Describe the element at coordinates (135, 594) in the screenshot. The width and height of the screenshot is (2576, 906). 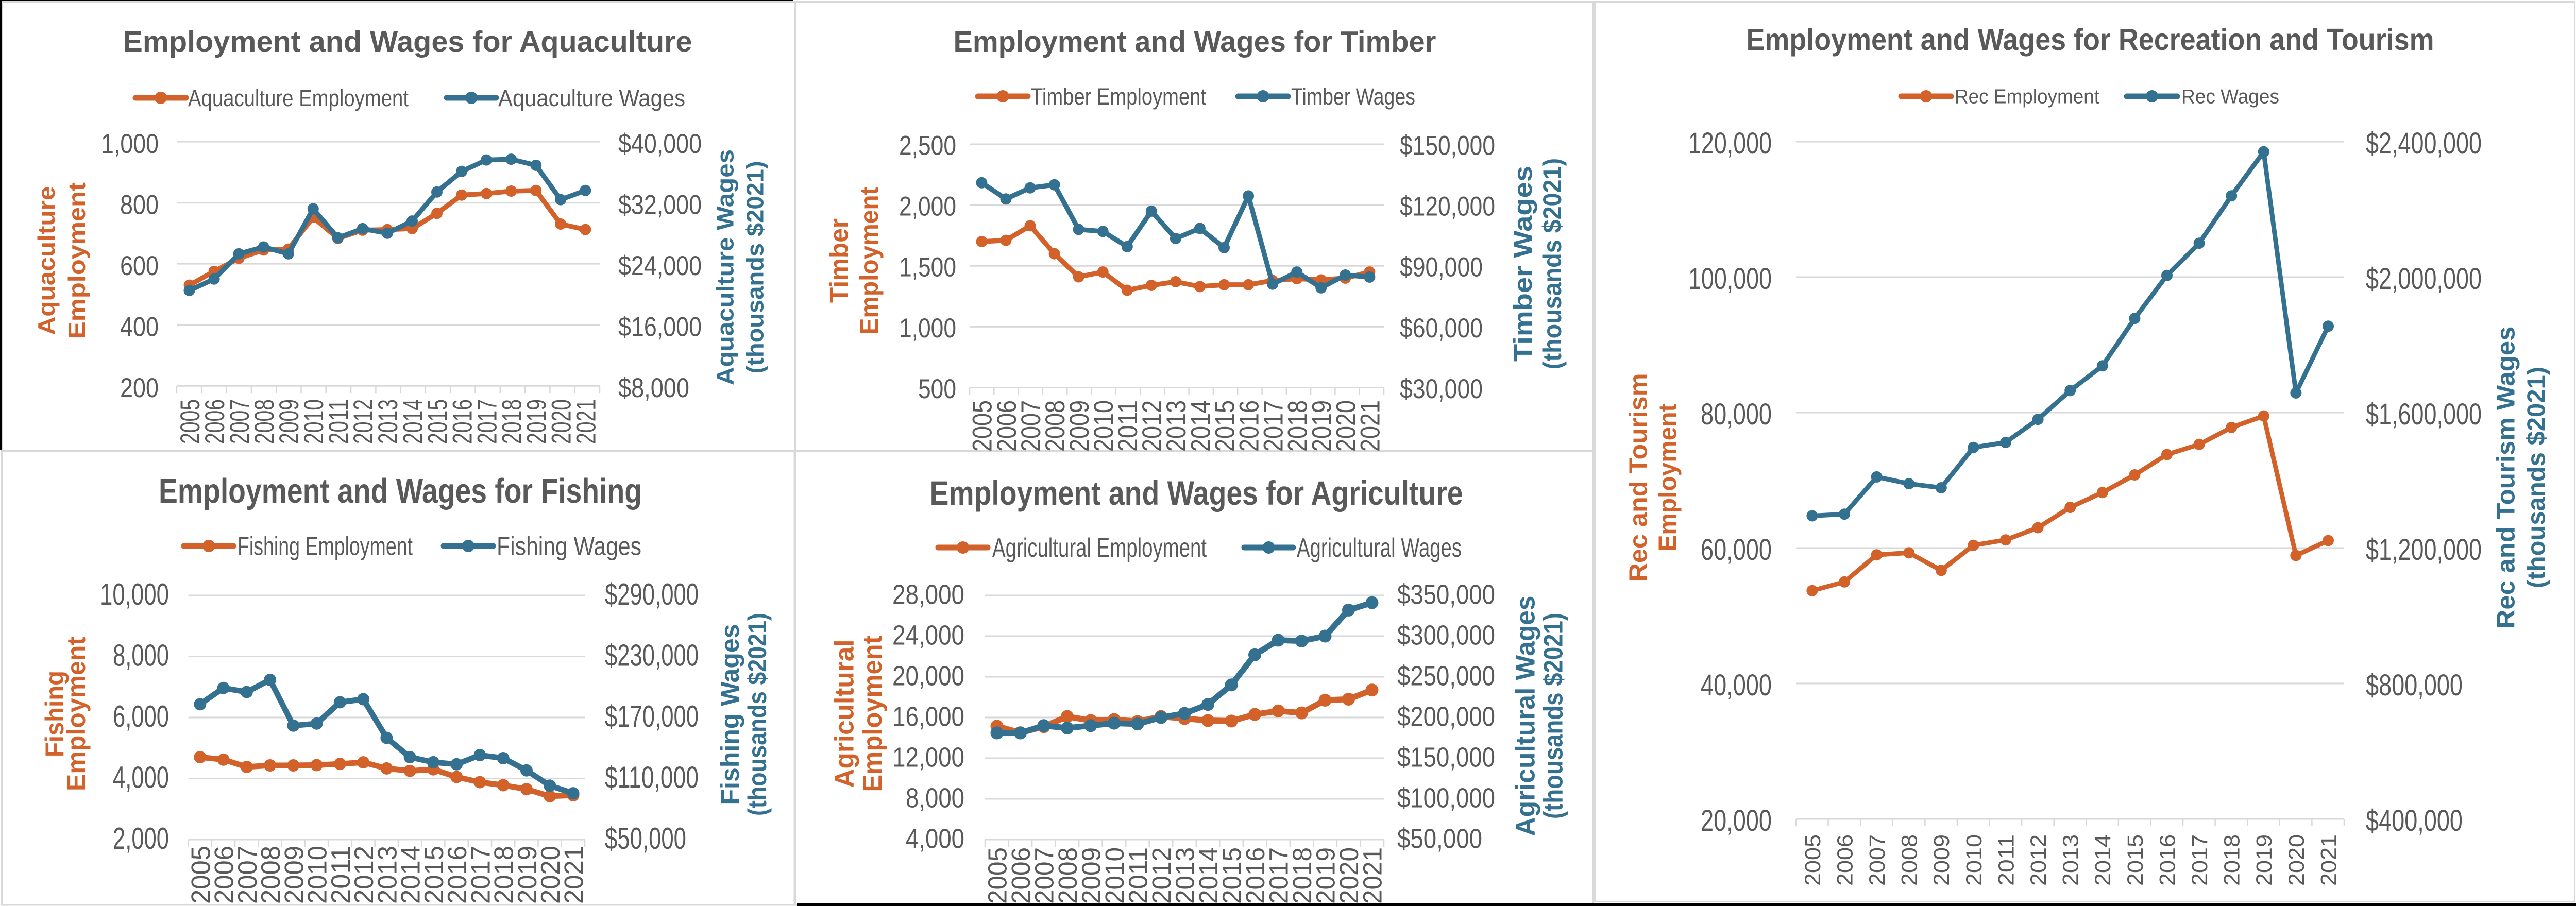
I see `svg-text: 10,000` at that location.